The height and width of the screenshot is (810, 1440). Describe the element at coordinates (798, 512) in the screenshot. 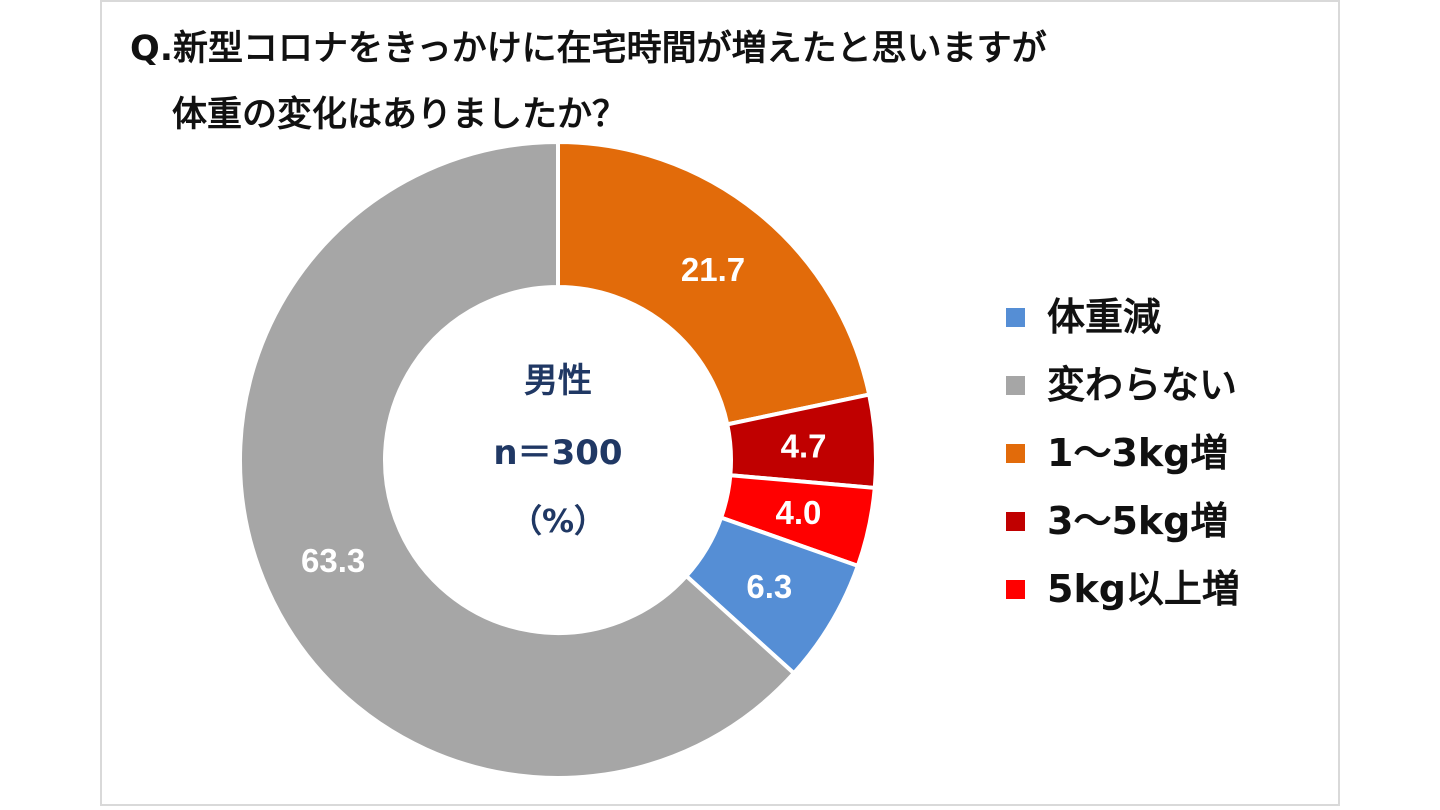

I see `data-label-3: 4.0` at that location.